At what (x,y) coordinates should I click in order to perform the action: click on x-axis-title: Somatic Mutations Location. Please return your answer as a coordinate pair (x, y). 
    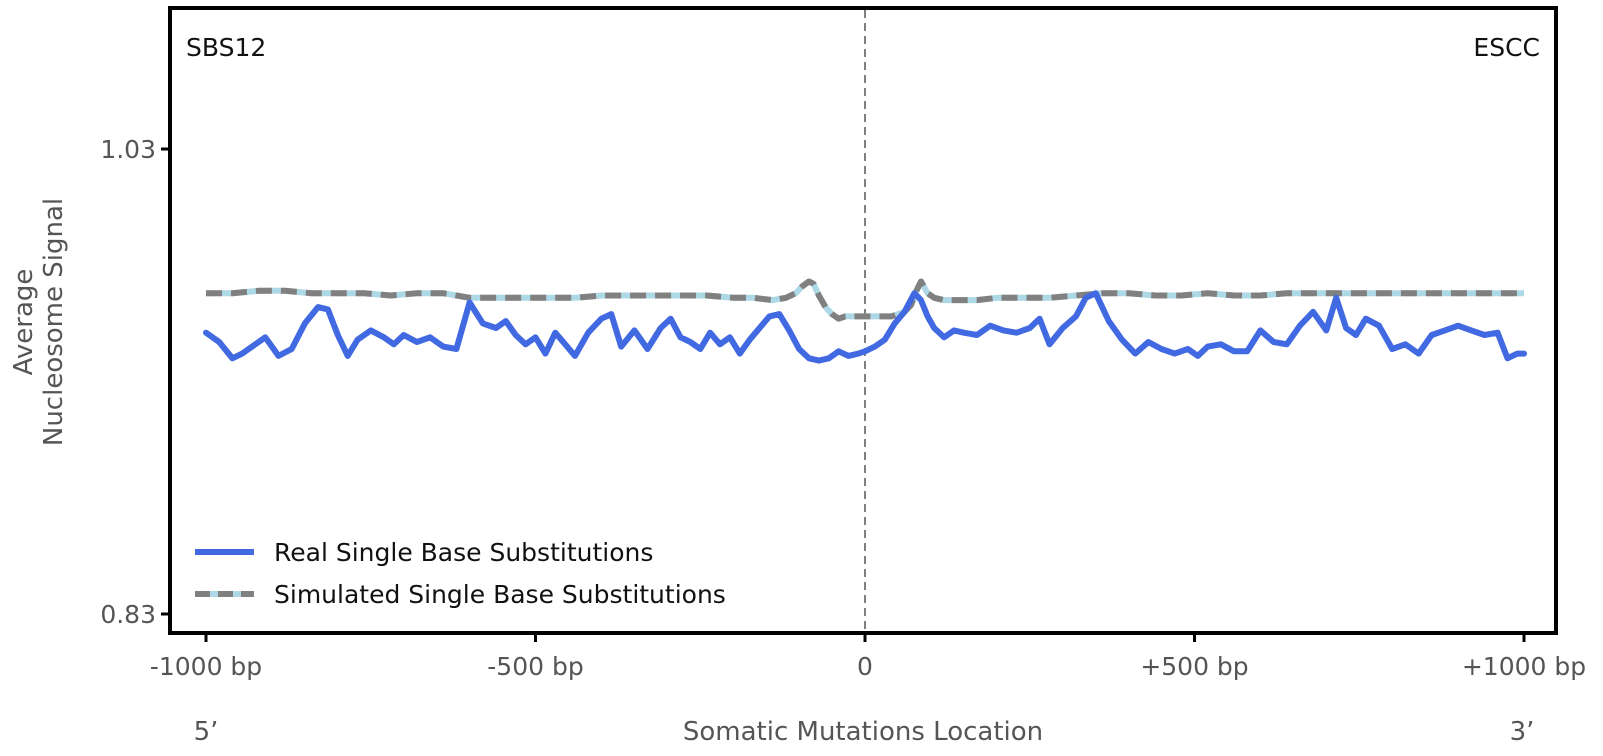
    Looking at the image, I should click on (863, 732).